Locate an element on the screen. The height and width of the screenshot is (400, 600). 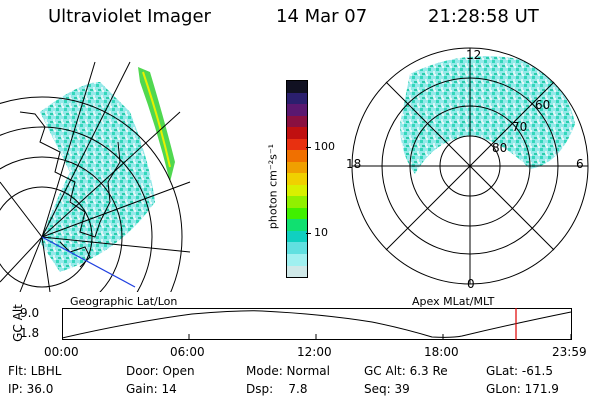
timeline-xtick-2: 12:00 is located at coordinates (314, 352).